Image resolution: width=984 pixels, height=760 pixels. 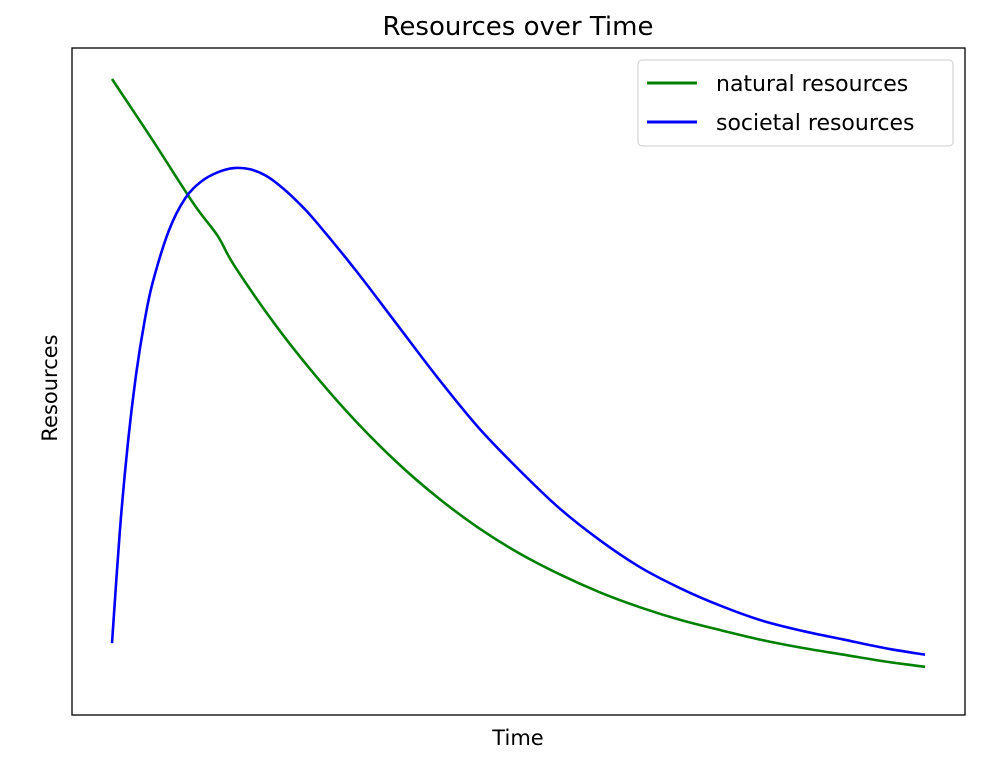 What do you see at coordinates (517, 738) in the screenshot?
I see `x-axis-label: Time` at bounding box center [517, 738].